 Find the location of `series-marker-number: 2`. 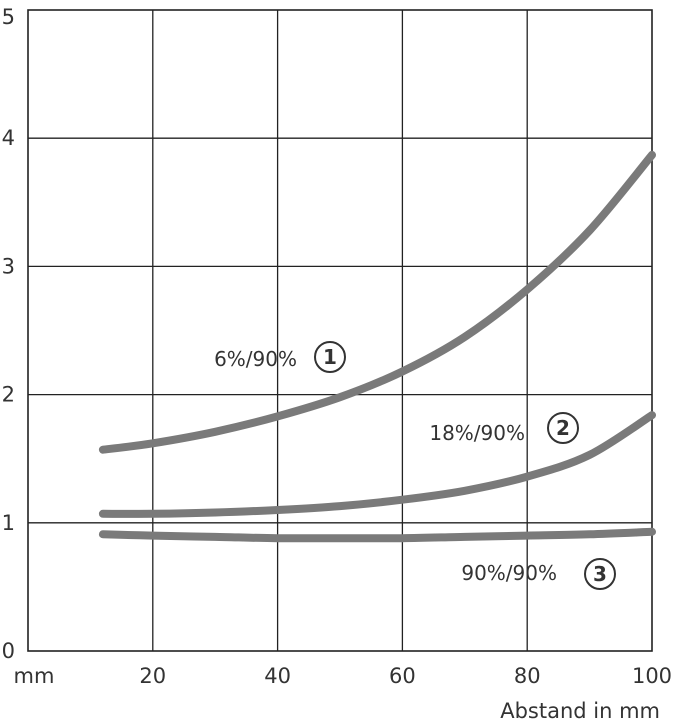

series-marker-number: 2 is located at coordinates (563, 428).